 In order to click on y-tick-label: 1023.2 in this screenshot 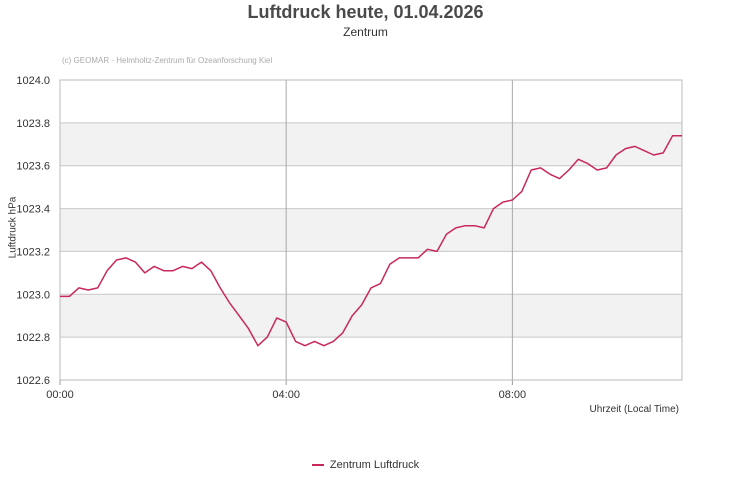, I will do `click(33, 252)`.